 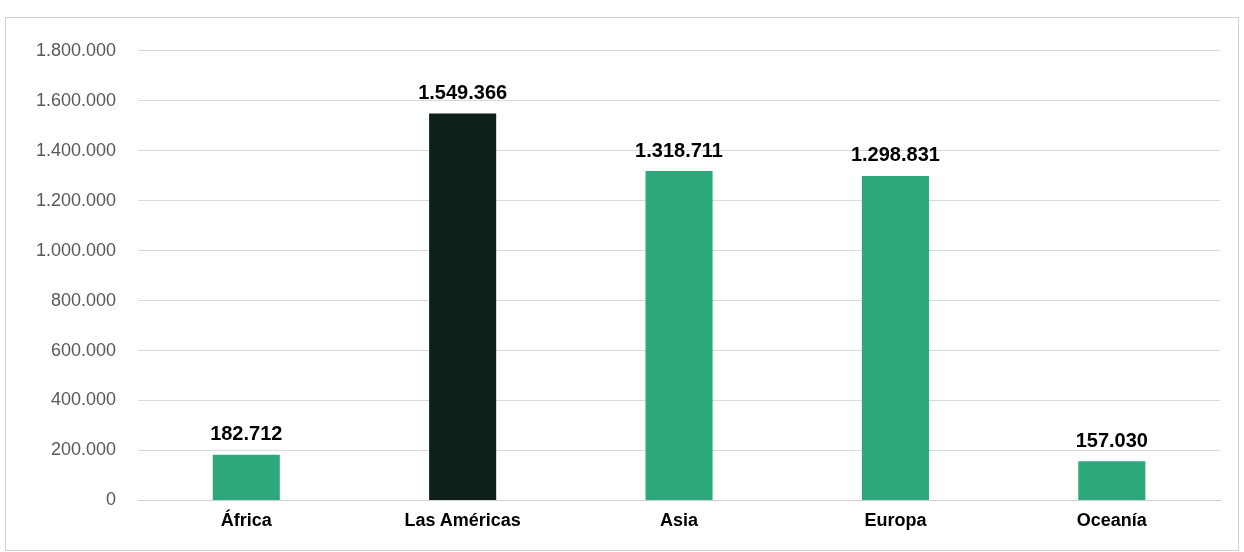 I want to click on x-tick-label: Oceanía, so click(x=1112, y=520).